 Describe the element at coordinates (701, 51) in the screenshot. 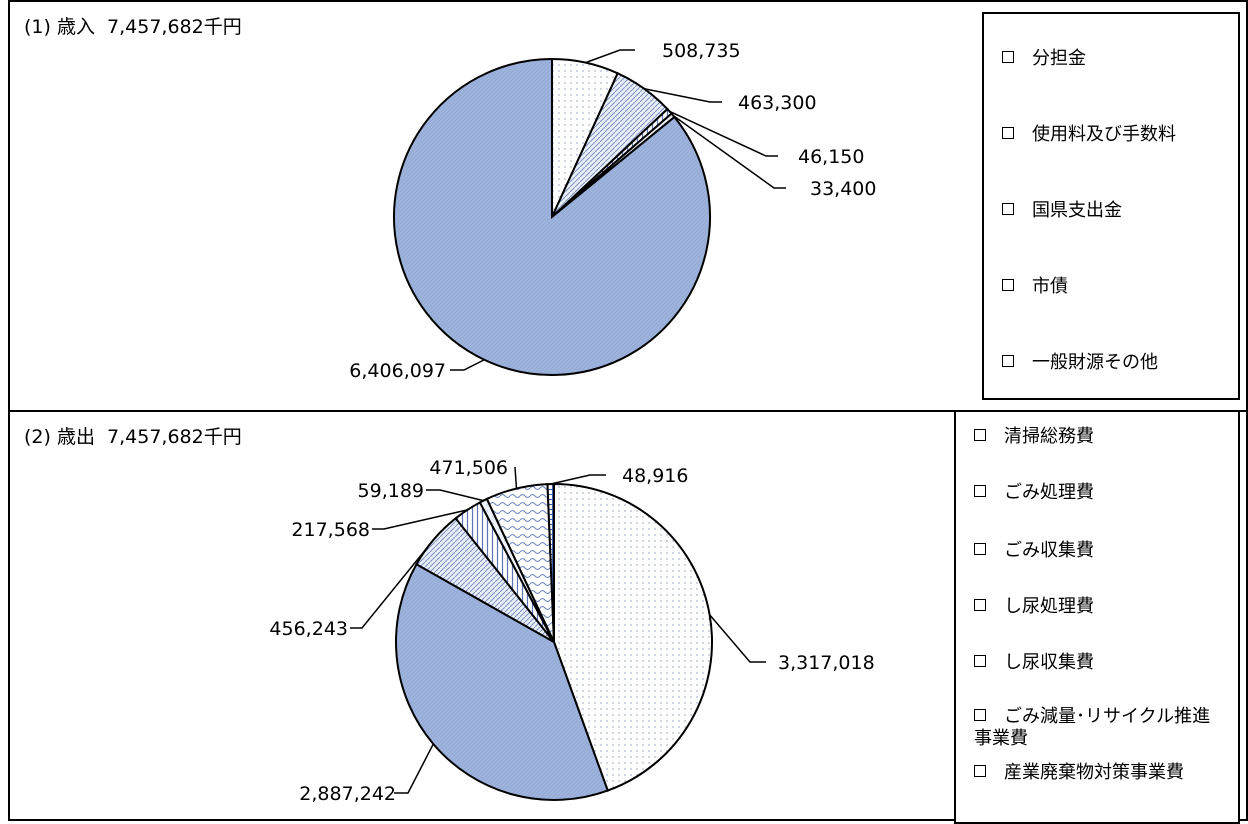

I see `data-label: 508,735` at that location.